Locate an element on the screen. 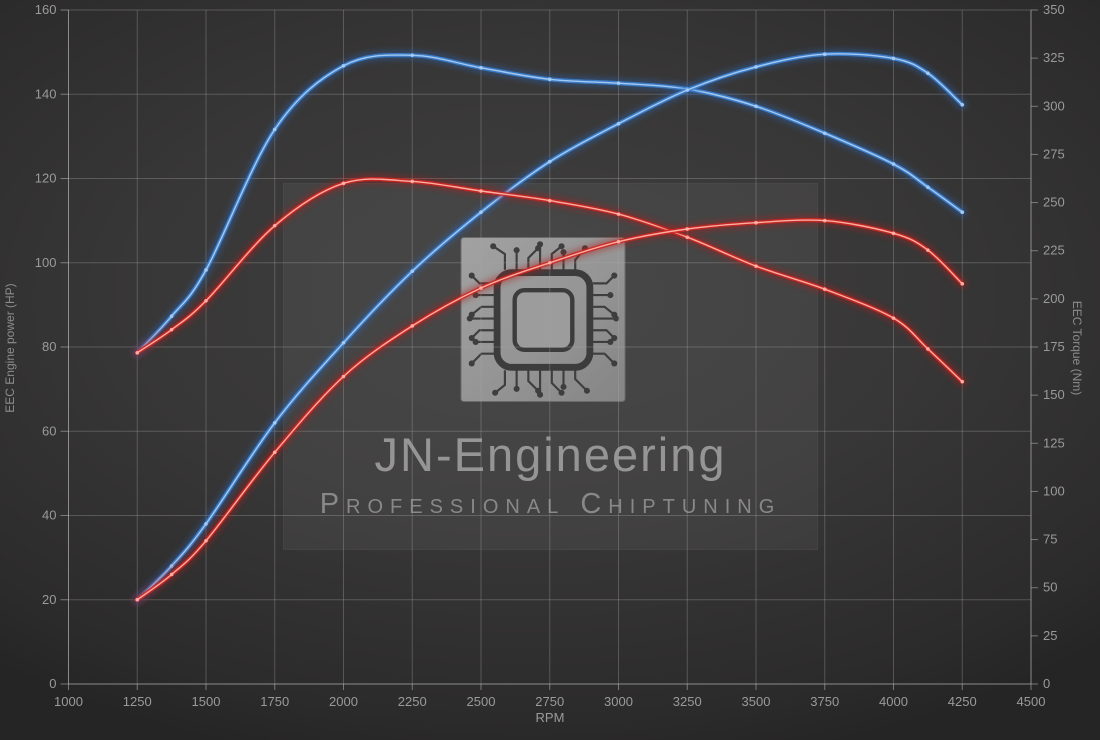  tick-label-x: 2000 is located at coordinates (343, 701).